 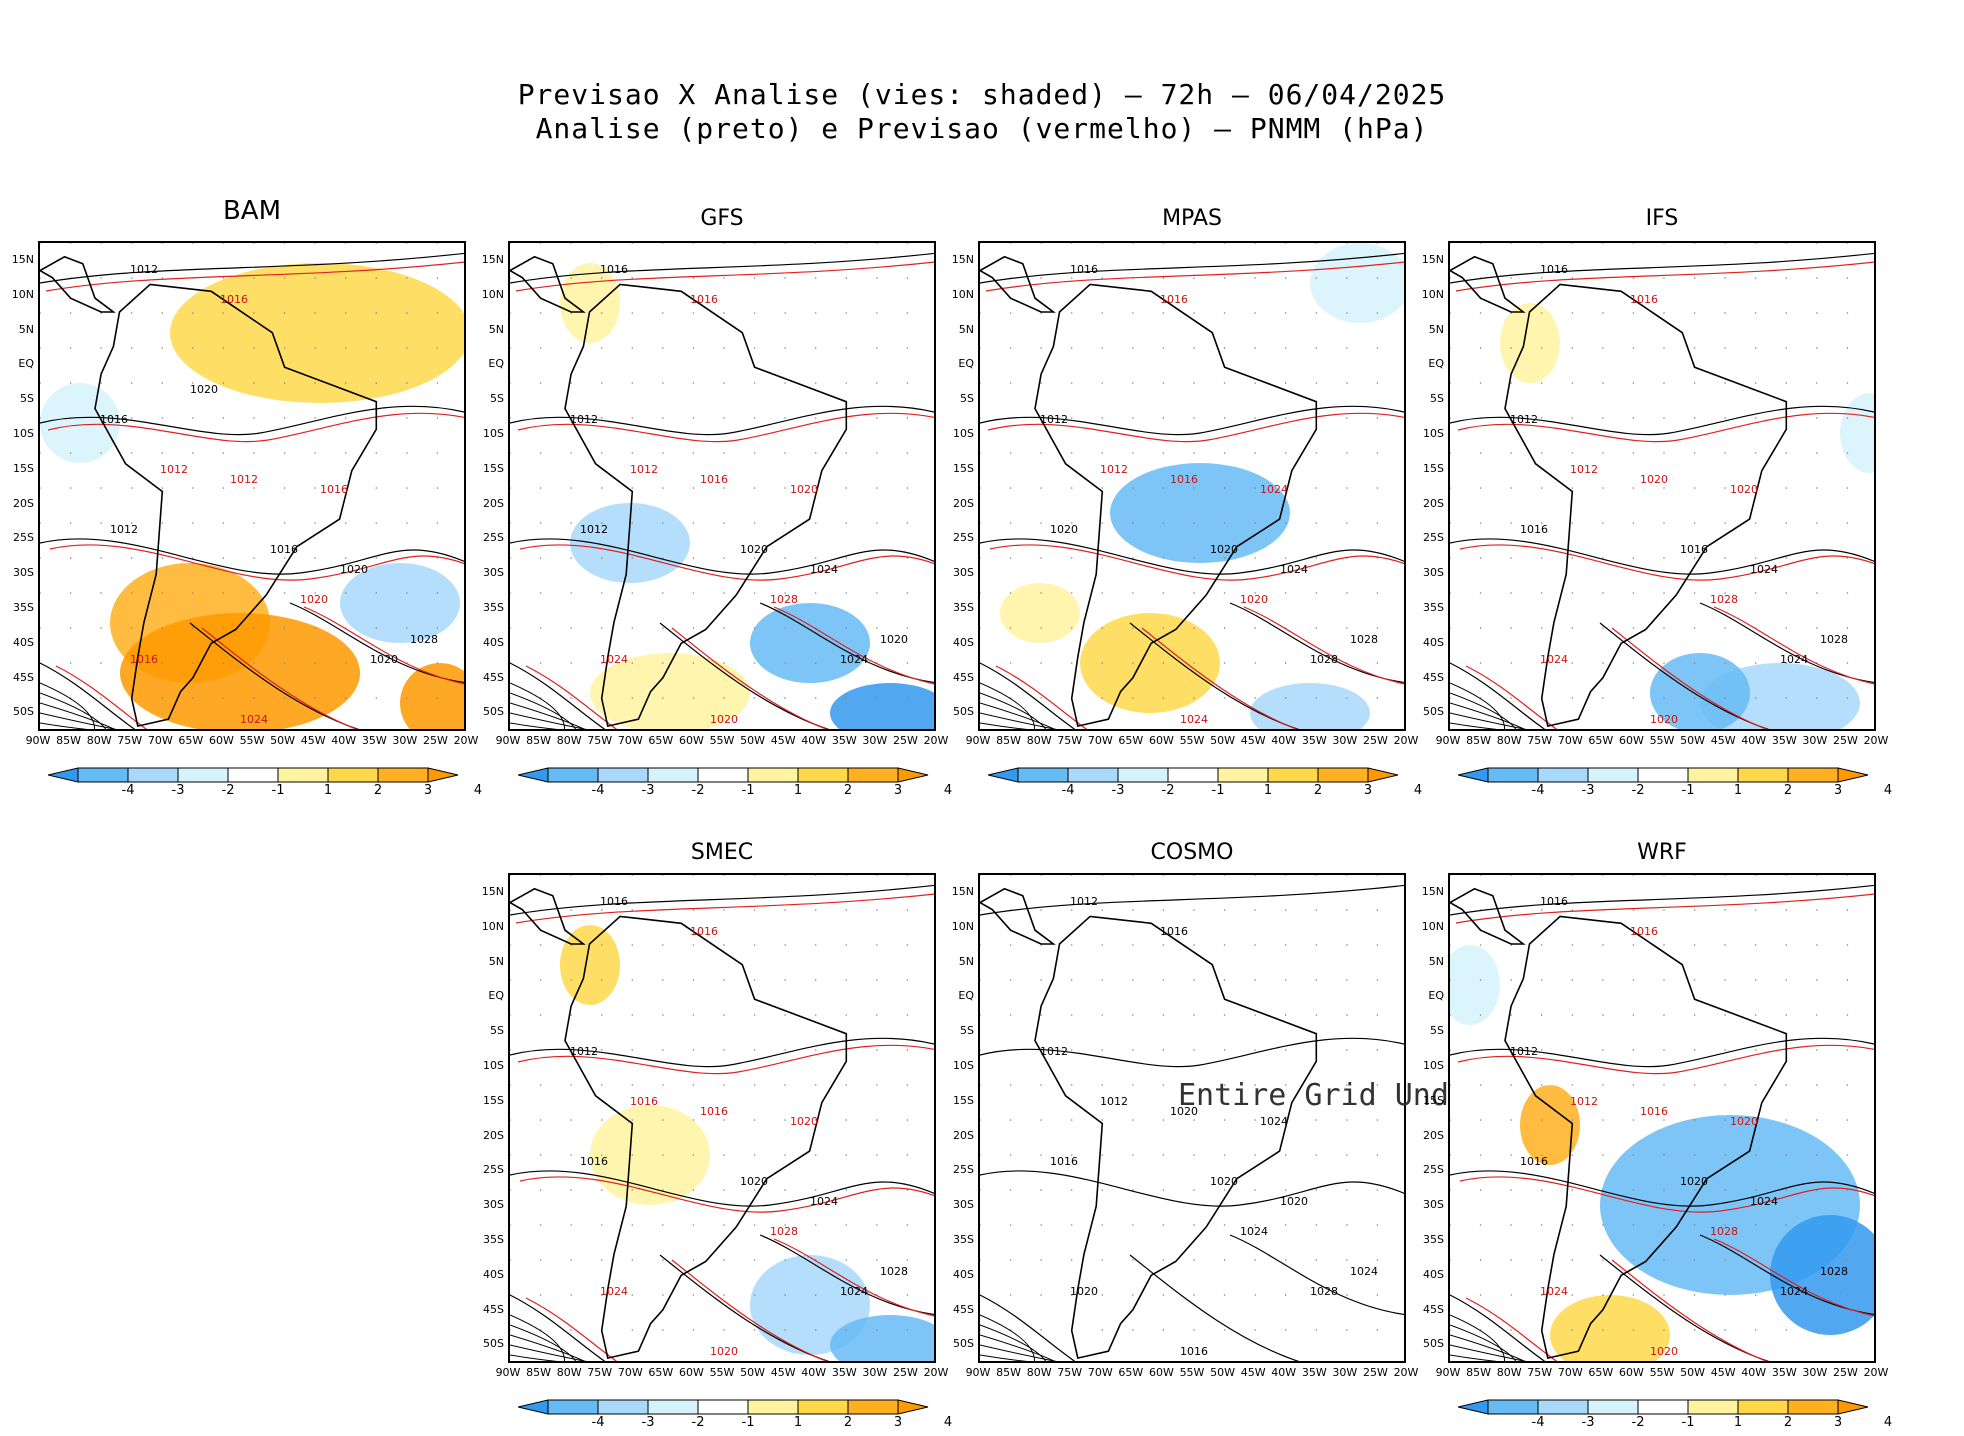 What do you see at coordinates (814, 740) in the screenshot?
I see `longitude-tick-label: 40W` at bounding box center [814, 740].